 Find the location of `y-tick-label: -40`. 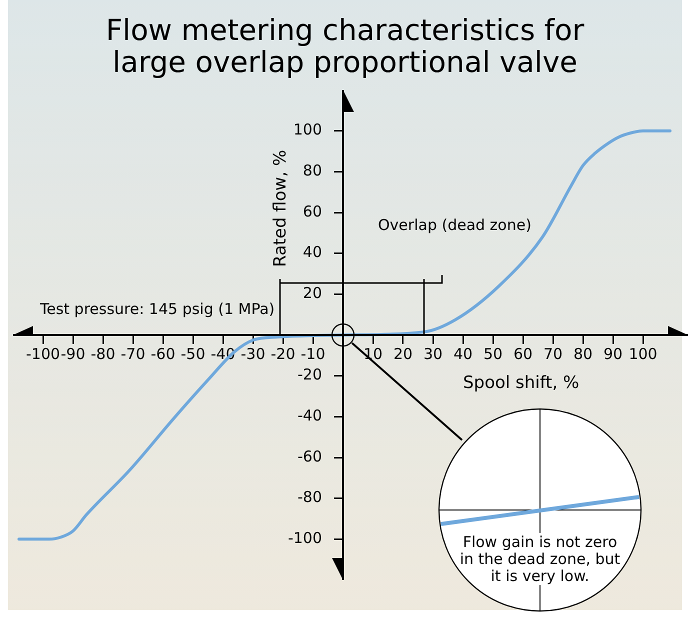

y-tick-label: -40 is located at coordinates (310, 415).